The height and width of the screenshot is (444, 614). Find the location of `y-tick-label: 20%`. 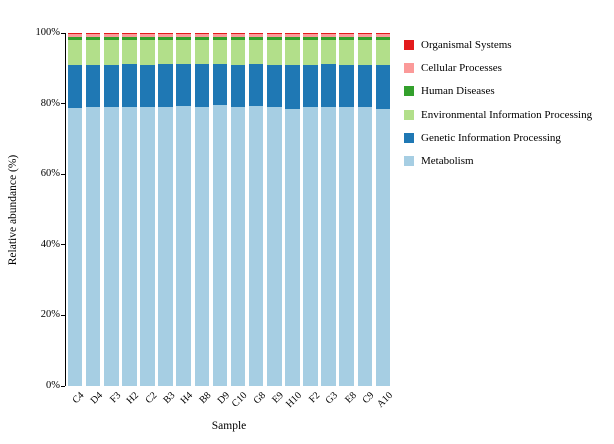

y-tick-label: 20% is located at coordinates (50, 315).